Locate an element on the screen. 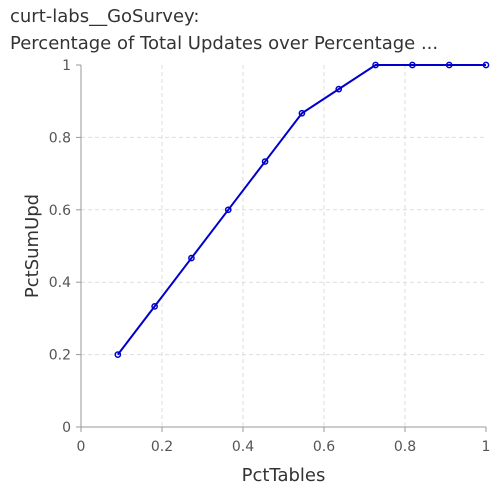 The image size is (500, 500). y-tick-label-1: 0.2 is located at coordinates (60, 356).